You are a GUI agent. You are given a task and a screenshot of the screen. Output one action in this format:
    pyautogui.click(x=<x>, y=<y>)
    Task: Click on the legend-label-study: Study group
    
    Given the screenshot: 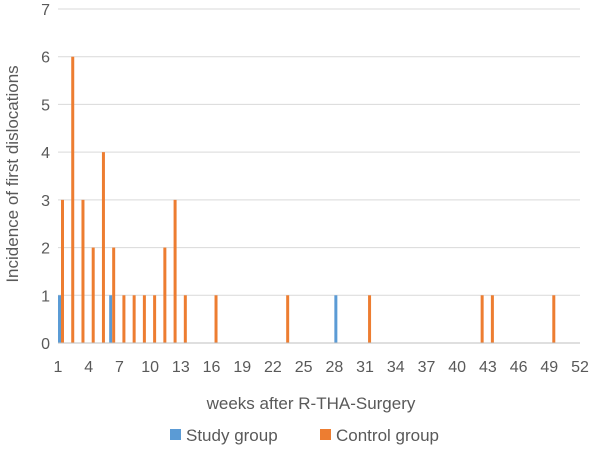 What is the action you would take?
    pyautogui.click(x=232, y=435)
    